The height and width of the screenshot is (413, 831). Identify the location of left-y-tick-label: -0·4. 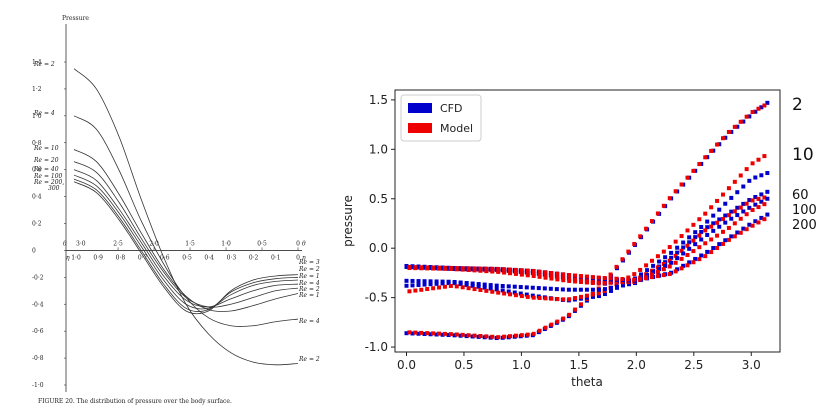
(38, 304).